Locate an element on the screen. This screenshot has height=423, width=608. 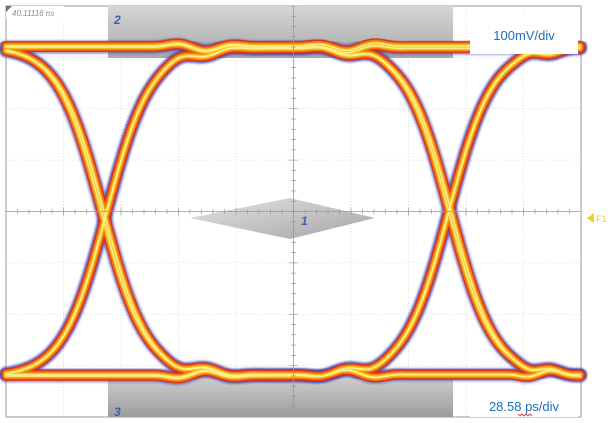
timestamp-label: 40.11116 ns is located at coordinates (33, 13).